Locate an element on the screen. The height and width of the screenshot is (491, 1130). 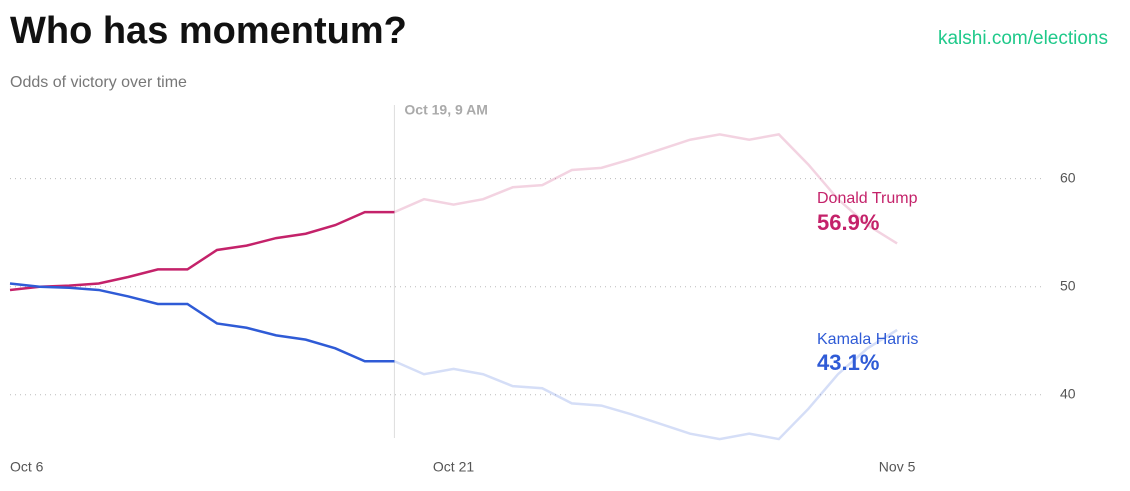
legend-name: Kamala Harris is located at coordinates (867, 339).